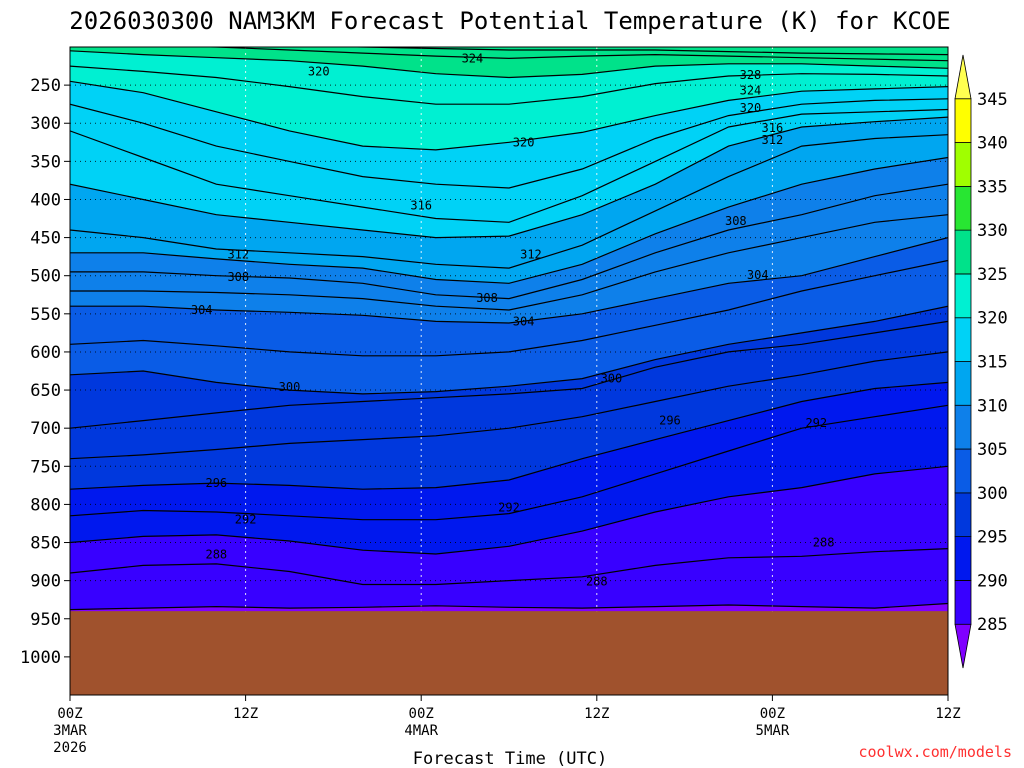 This screenshot has width=1024, height=768. What do you see at coordinates (70, 731) in the screenshot?
I see `x-tick-date-0: 3MAR` at bounding box center [70, 731].